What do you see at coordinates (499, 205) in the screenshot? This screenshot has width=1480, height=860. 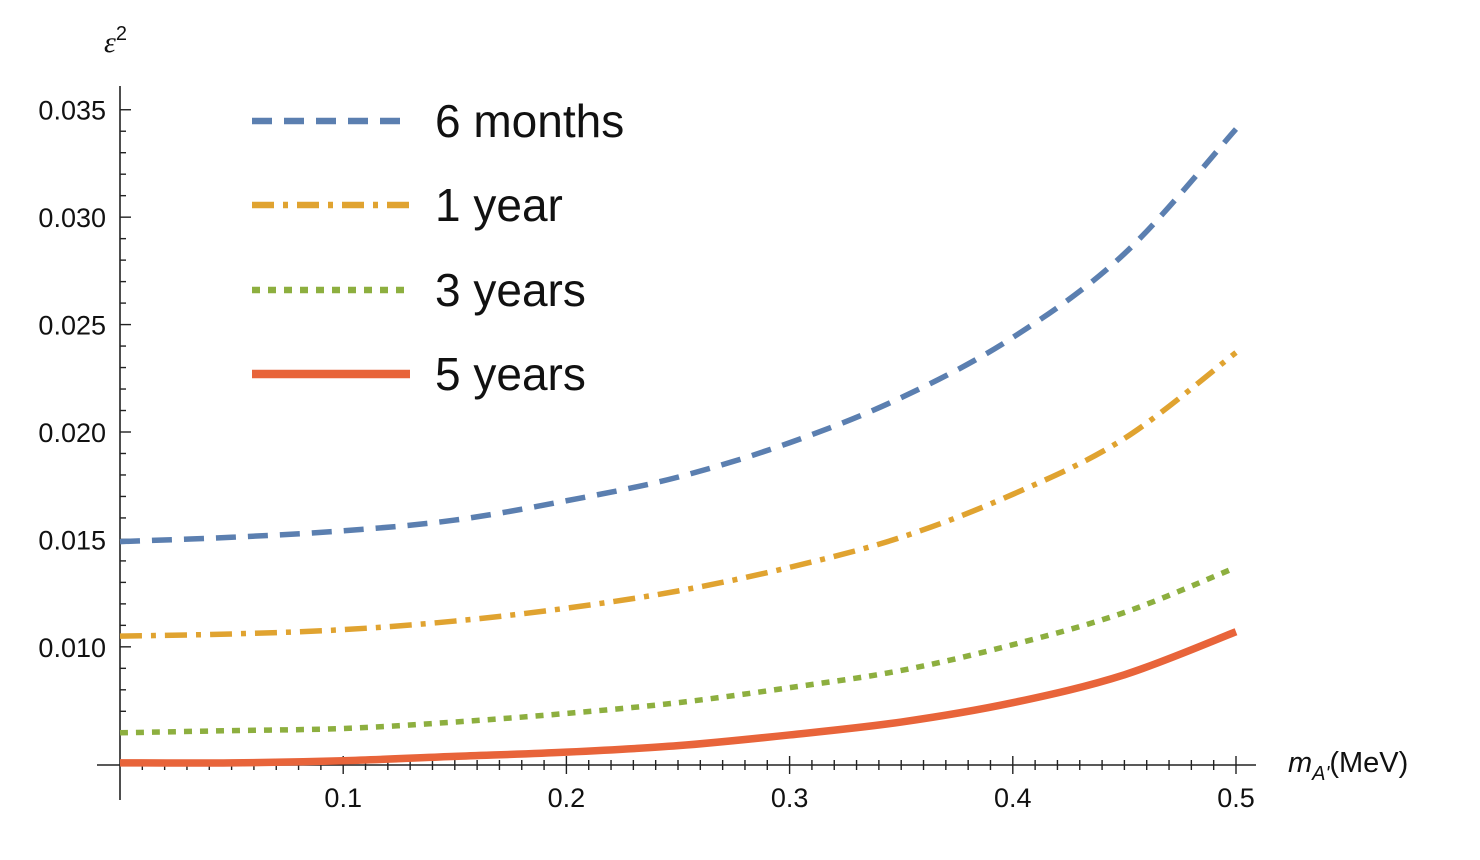 I see `legend-label: 1 year` at bounding box center [499, 205].